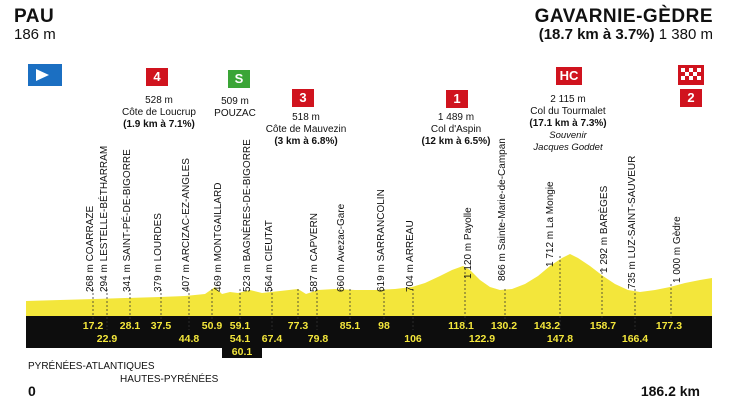 Image resolution: width=735 pixels, height=413 pixels. What do you see at coordinates (381, 240) in the screenshot?
I see `waypoint-label: 619 m SARRANCOLIN` at bounding box center [381, 240].